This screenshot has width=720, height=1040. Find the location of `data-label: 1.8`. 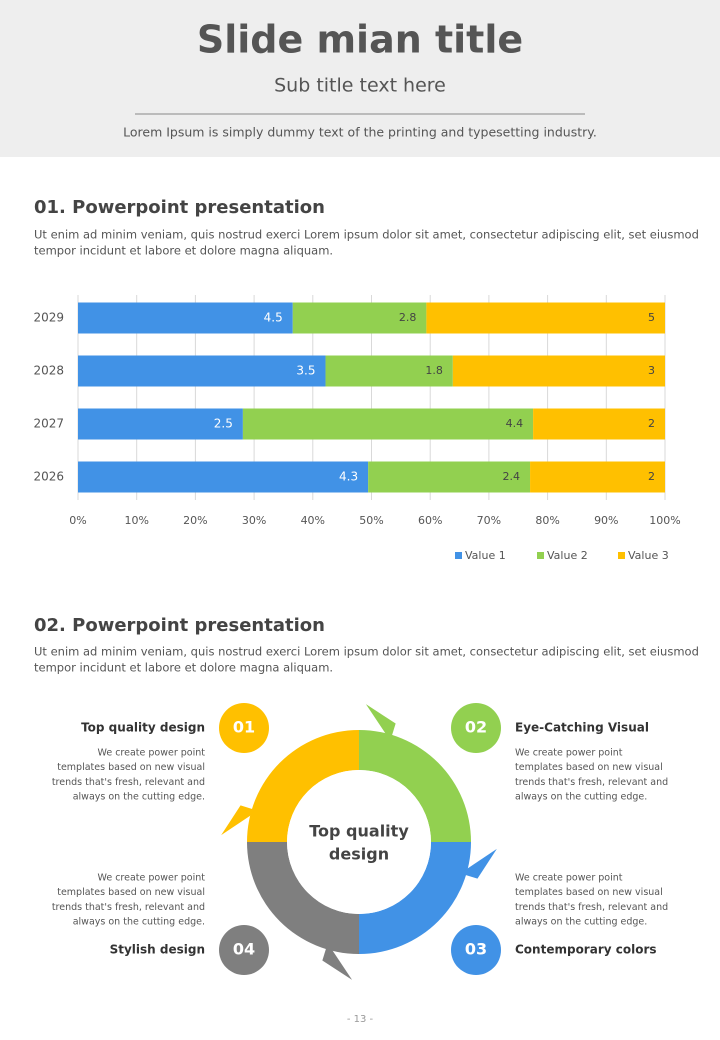

data-label: 1.8 is located at coordinates (434, 370).